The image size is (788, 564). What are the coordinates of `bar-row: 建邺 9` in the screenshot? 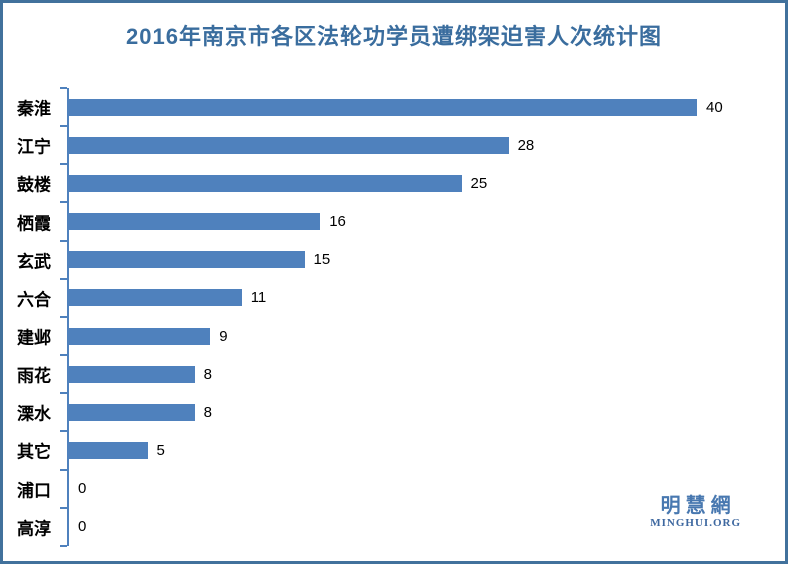 It's located at (398, 335).